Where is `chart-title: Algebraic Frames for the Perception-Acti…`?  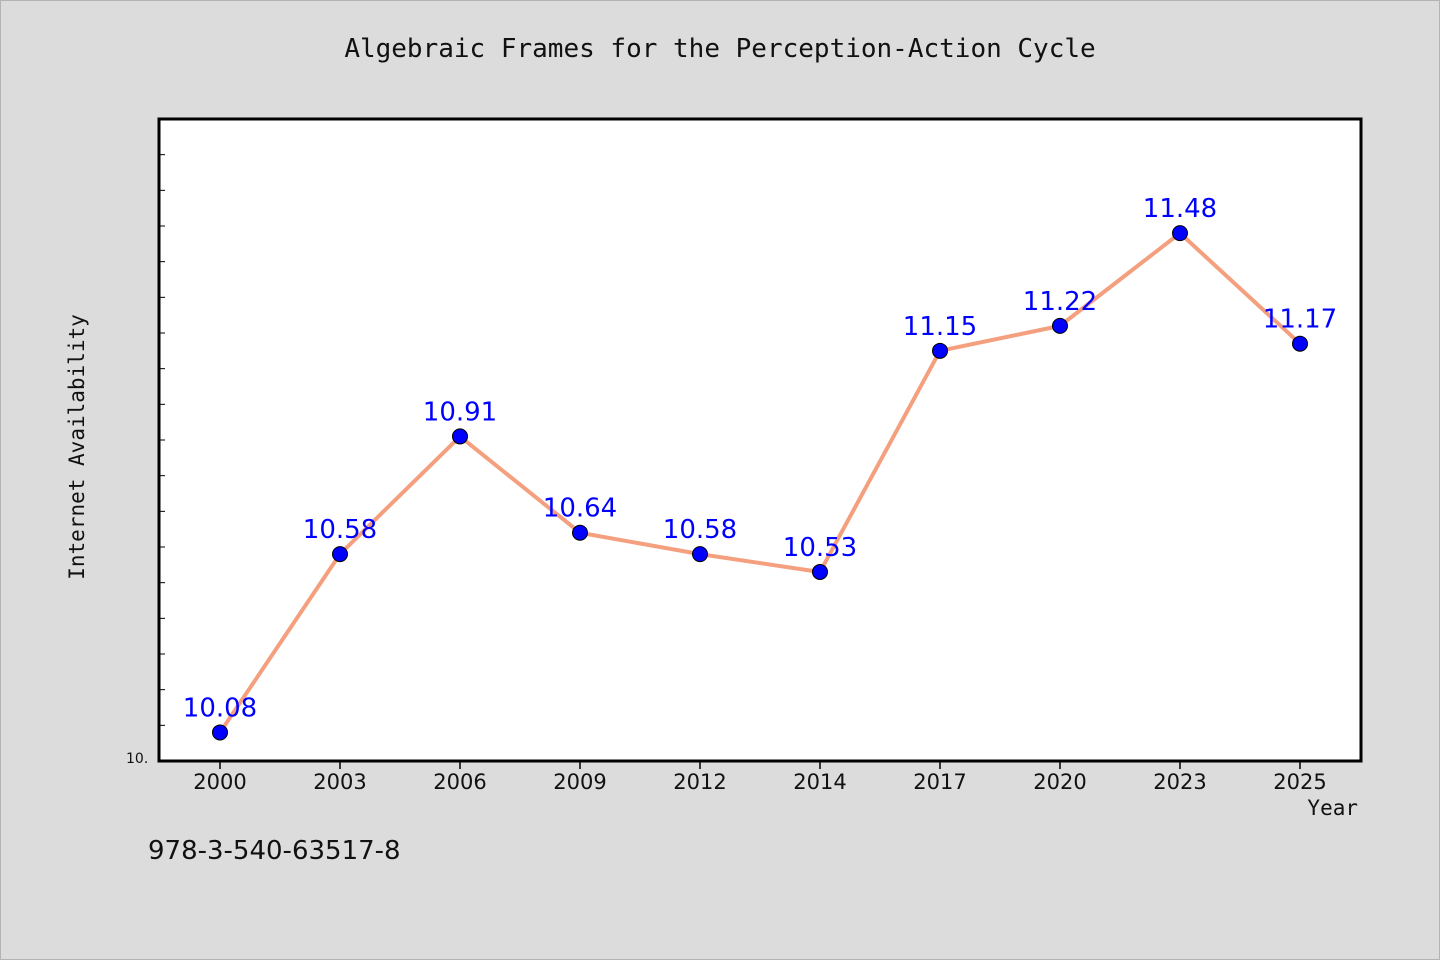
chart-title: Algebraic Frames for the Perception-Acti… is located at coordinates (720, 49).